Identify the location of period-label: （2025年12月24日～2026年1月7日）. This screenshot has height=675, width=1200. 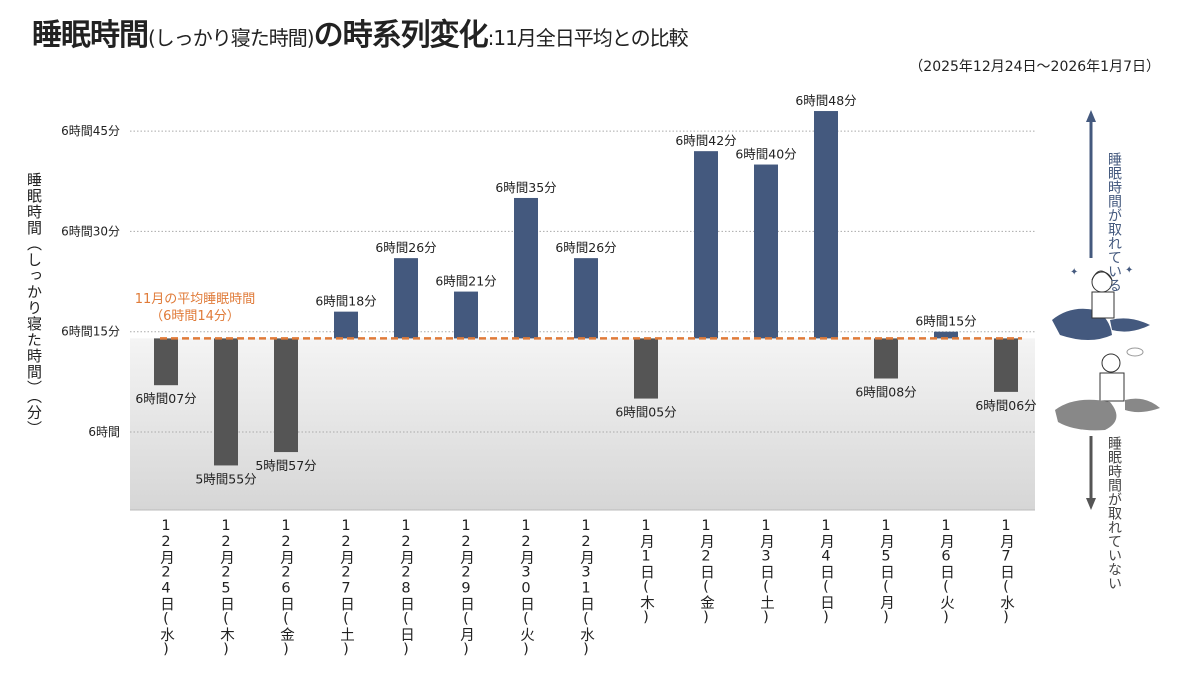
(1034, 67).